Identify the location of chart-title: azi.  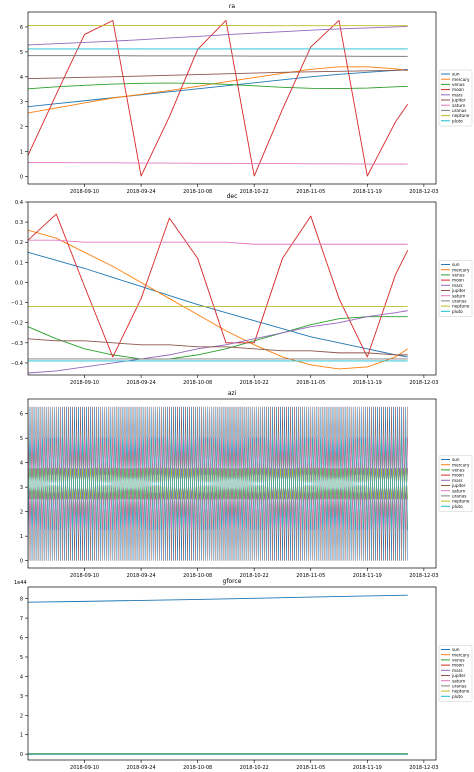
(232, 393).